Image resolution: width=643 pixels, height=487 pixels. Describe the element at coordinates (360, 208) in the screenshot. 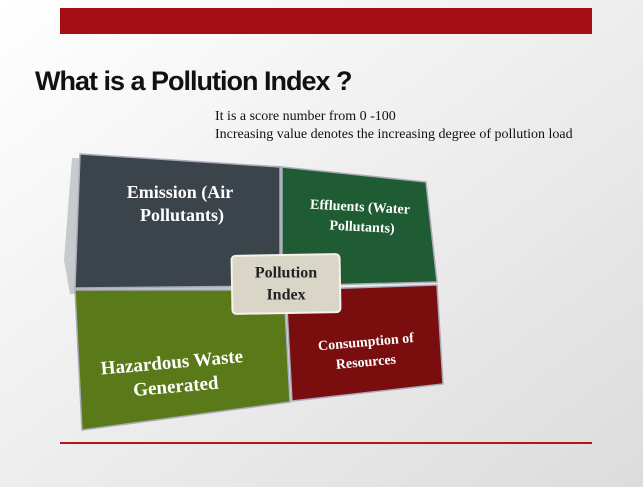

I see `quadrant-label: Effluents (Water` at that location.